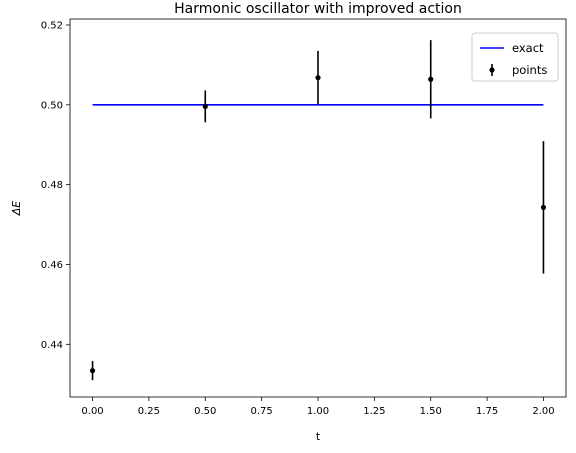 The width and height of the screenshot is (576, 453). What do you see at coordinates (318, 9) in the screenshot?
I see `chart-title: Harmonic oscillator with improved action` at bounding box center [318, 9].